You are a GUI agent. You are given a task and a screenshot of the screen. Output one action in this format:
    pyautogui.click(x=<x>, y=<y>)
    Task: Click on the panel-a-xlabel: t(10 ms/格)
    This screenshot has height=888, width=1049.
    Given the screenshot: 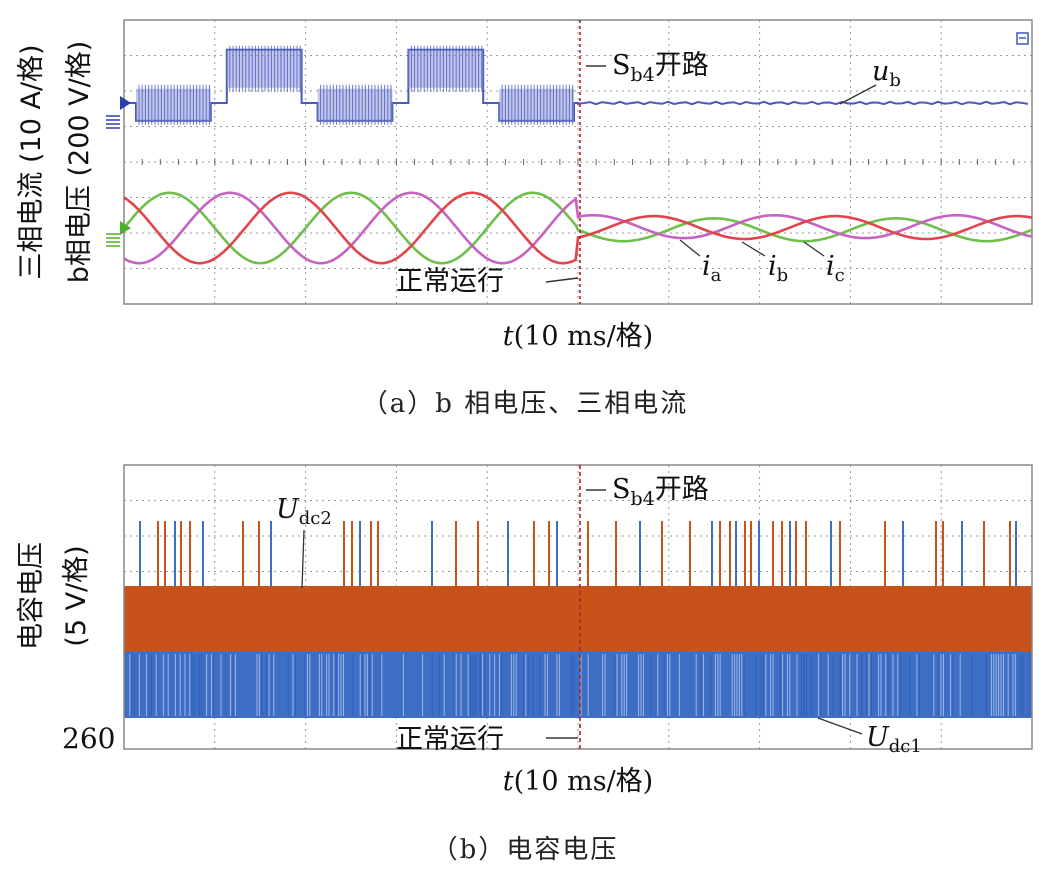 What is the action you would take?
    pyautogui.click(x=578, y=336)
    